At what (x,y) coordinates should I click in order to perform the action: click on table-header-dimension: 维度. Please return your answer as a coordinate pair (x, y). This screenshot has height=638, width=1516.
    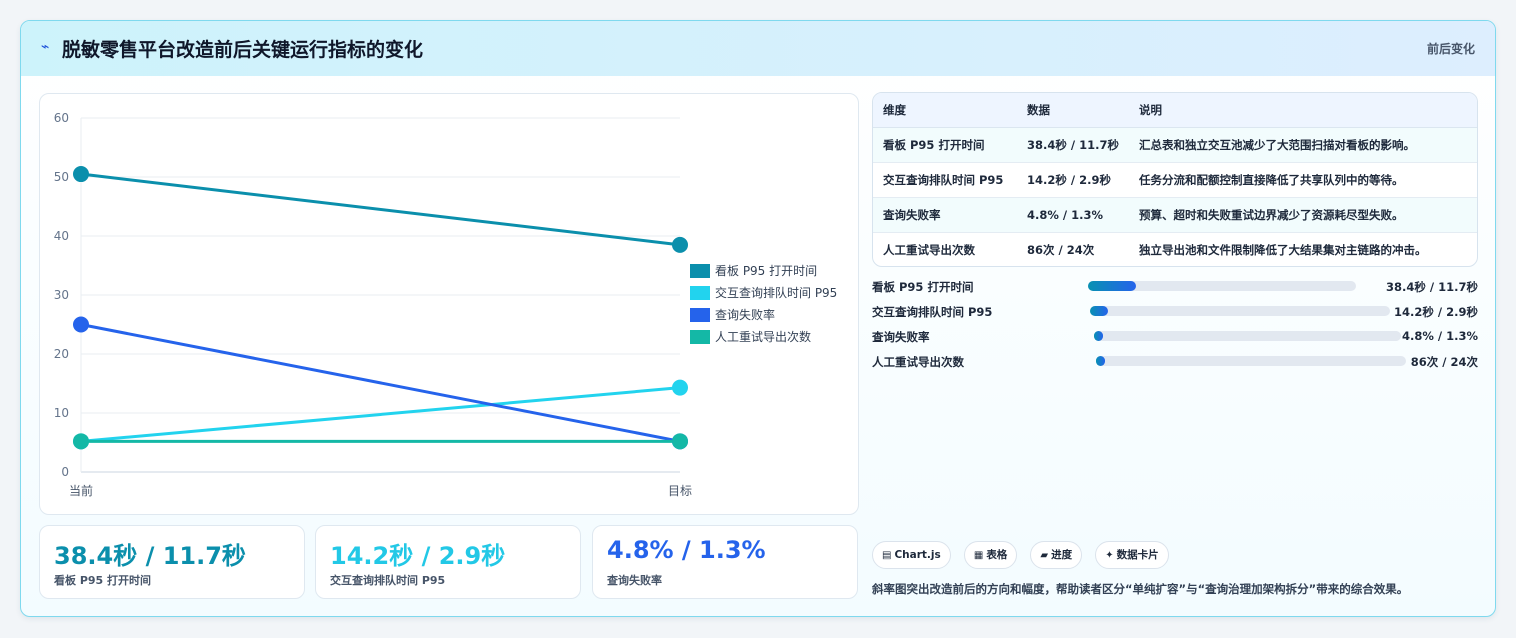
    Looking at the image, I should click on (945, 110).